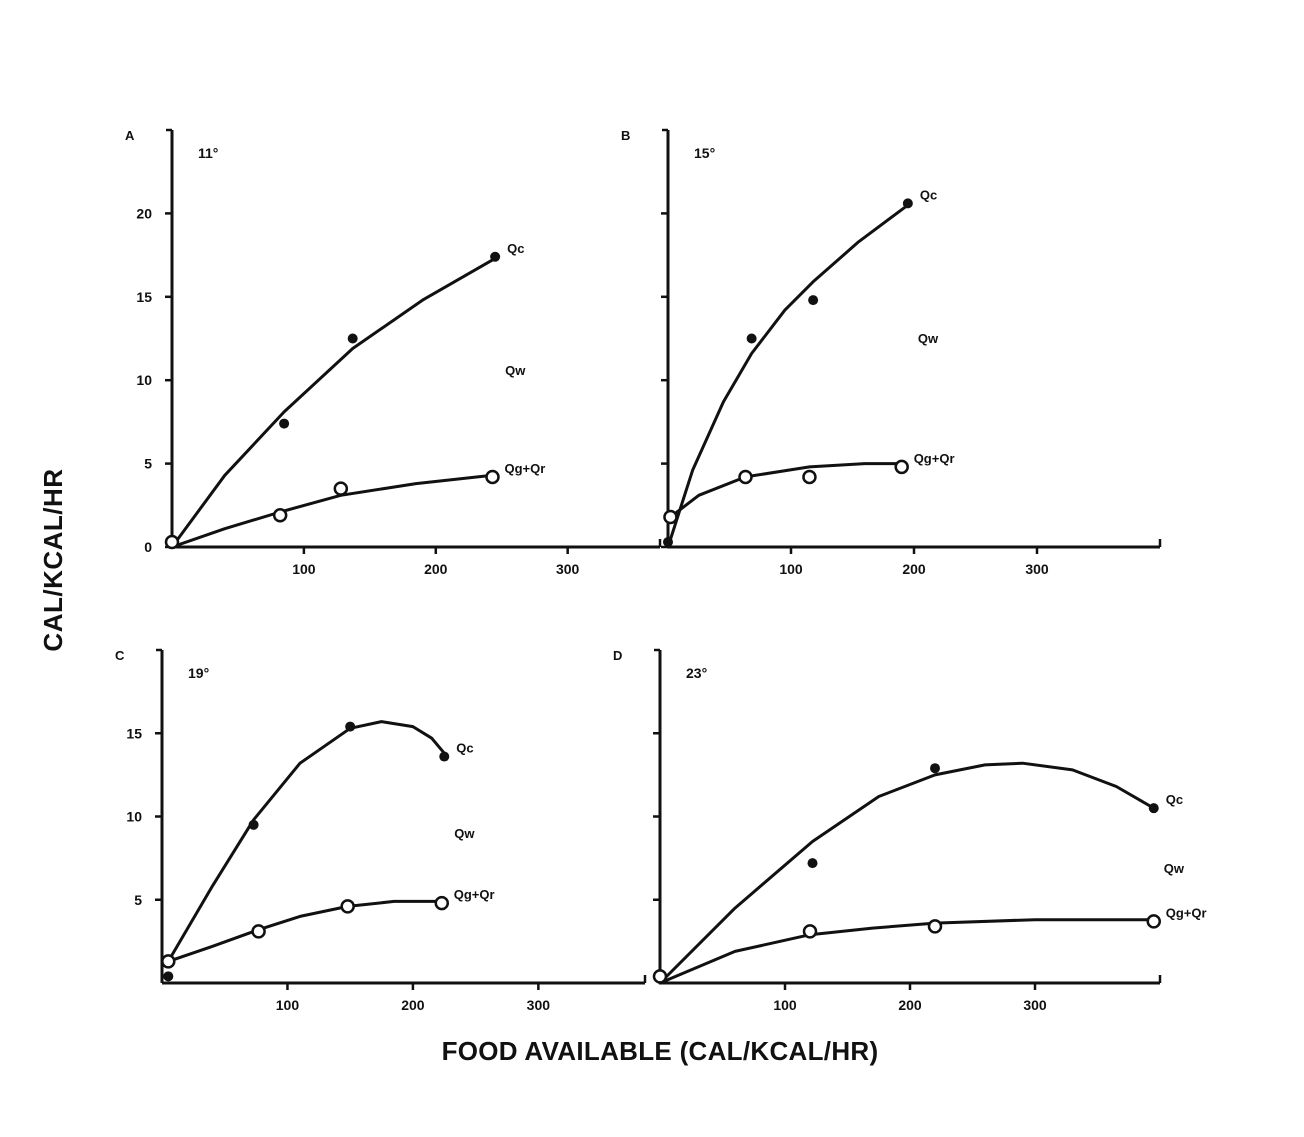 This screenshot has width=1304, height=1137. Describe the element at coordinates (617, 655) in the screenshot. I see `panel-letter: D` at that location.